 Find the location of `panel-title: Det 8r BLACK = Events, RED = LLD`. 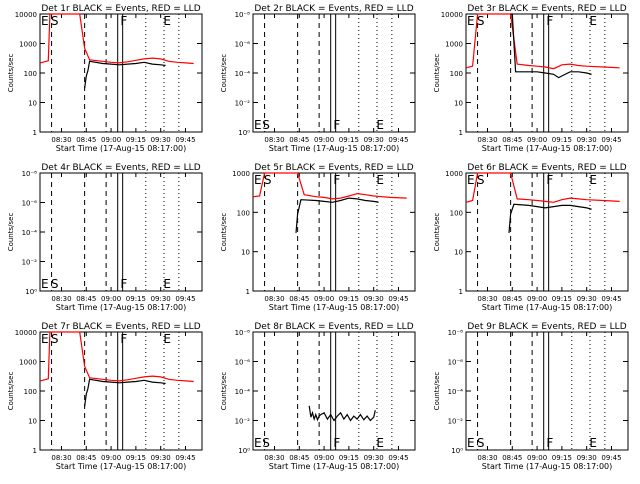

panel-title: Det 8r BLACK = Events, RED = LLD is located at coordinates (333, 327).